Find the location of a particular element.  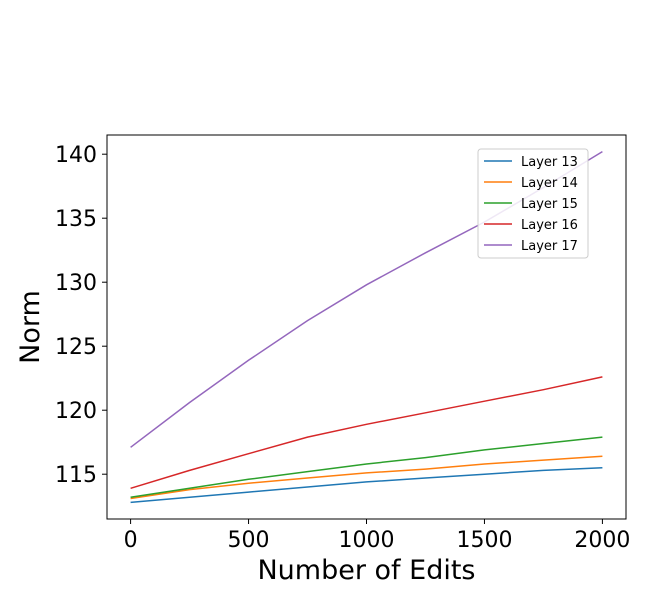

legend-box is located at coordinates (533, 203).